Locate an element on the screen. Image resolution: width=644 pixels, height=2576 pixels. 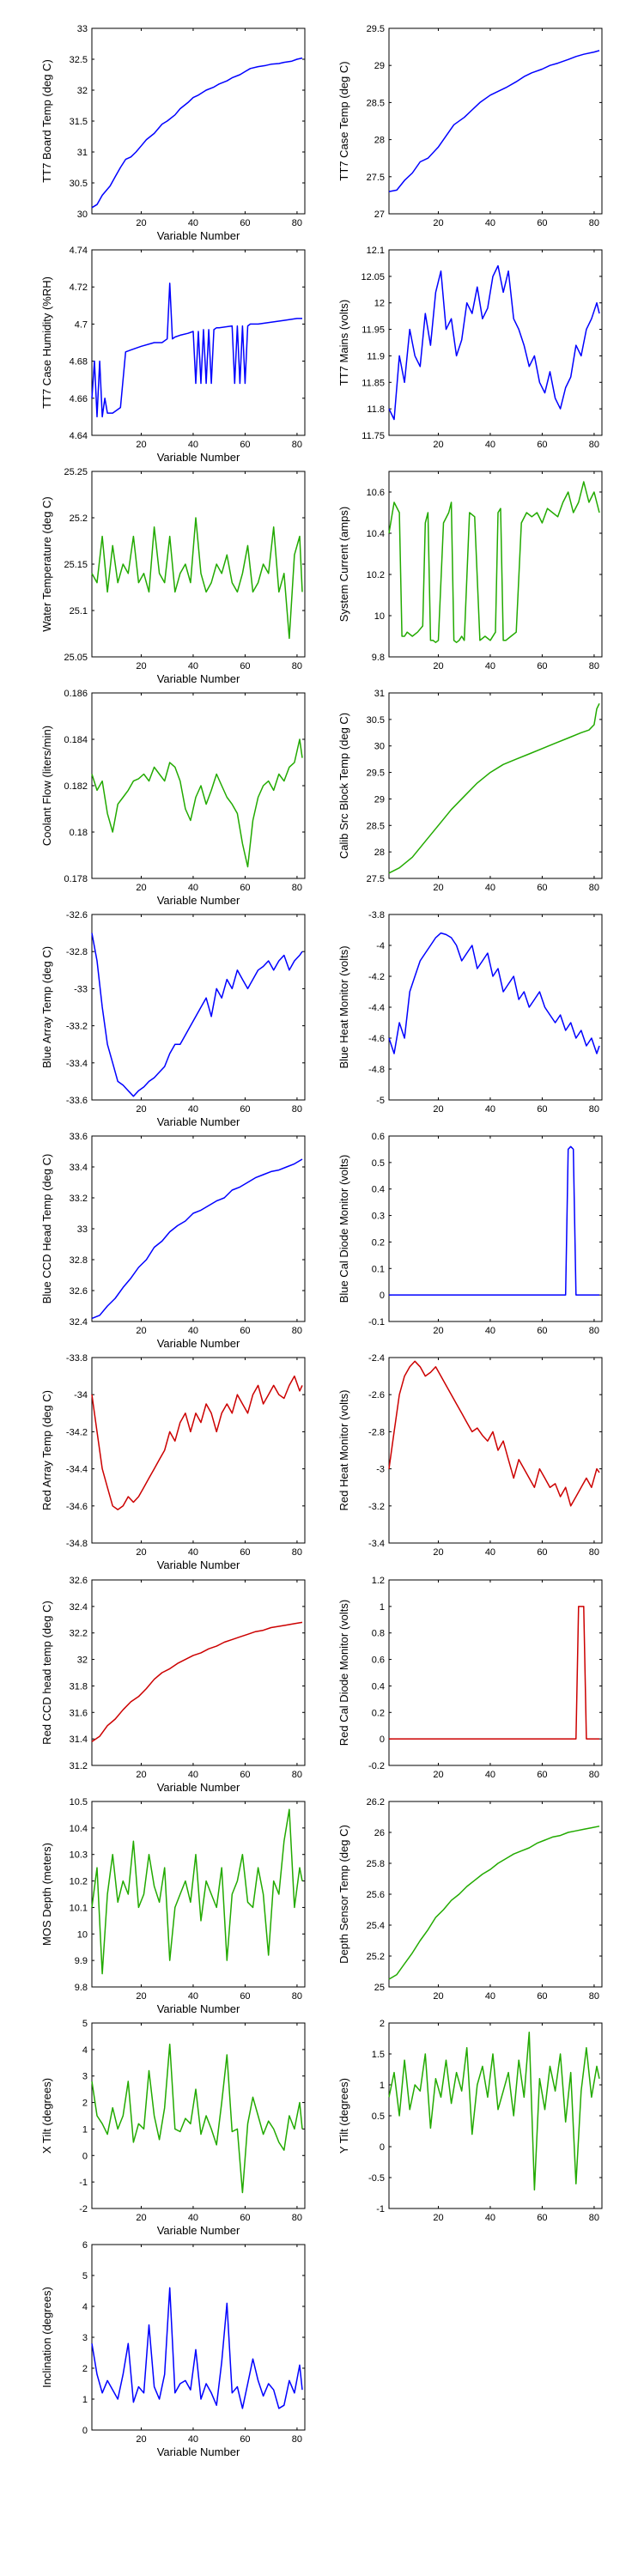
y-tick-label: 10 is located at coordinates (82, 1934).